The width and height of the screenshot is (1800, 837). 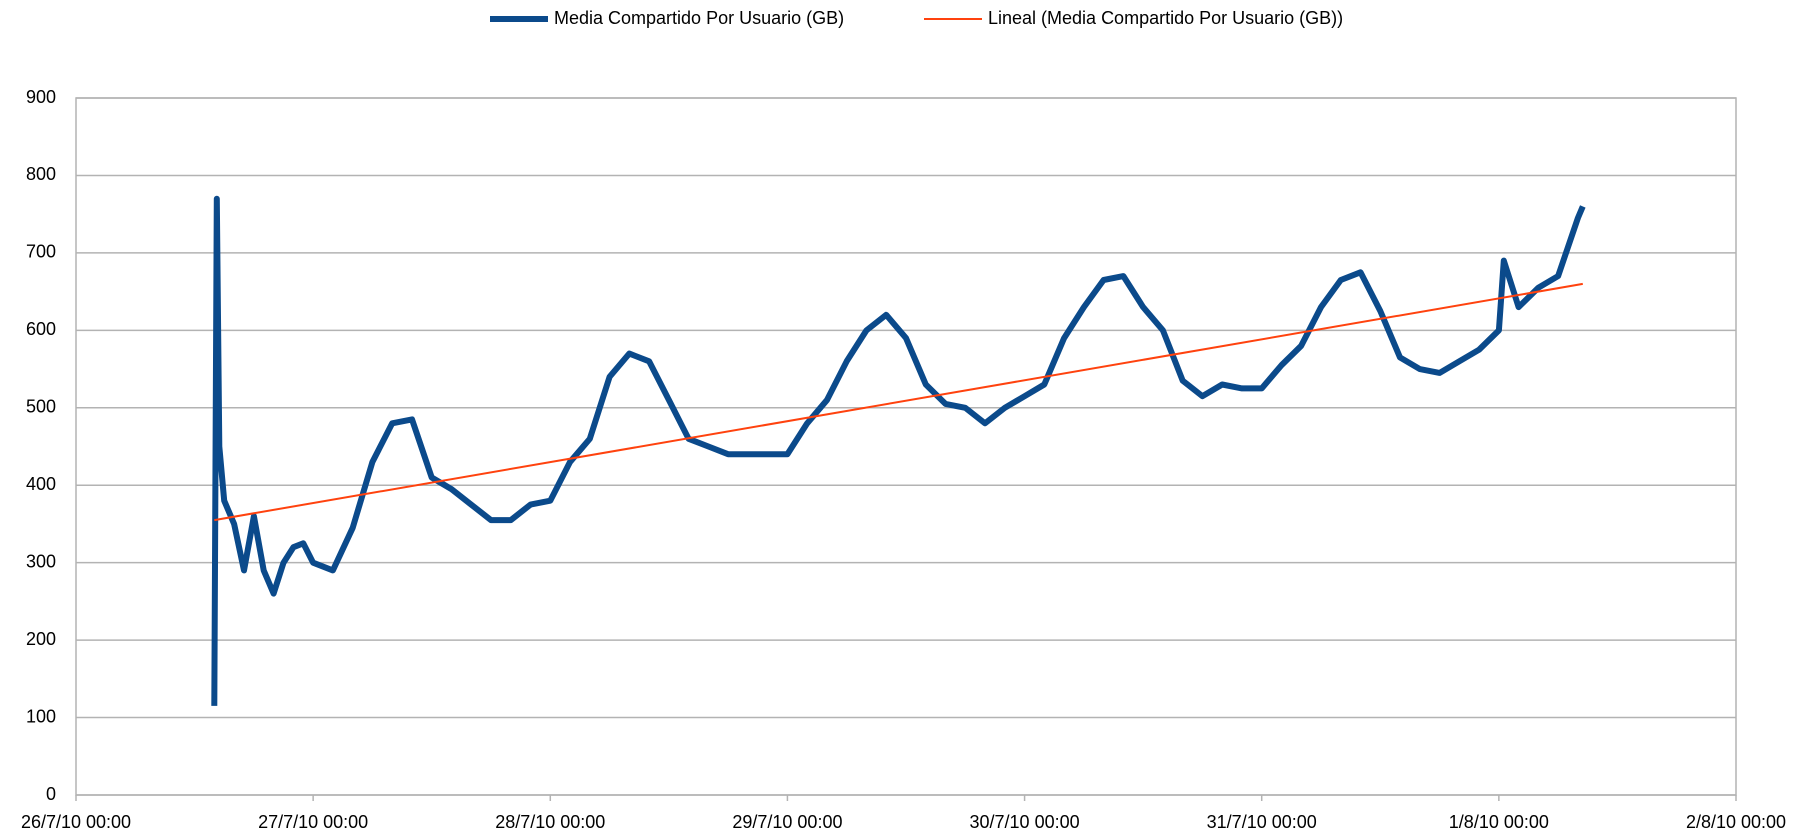 I want to click on y-tick-label: 800, so click(x=41, y=174).